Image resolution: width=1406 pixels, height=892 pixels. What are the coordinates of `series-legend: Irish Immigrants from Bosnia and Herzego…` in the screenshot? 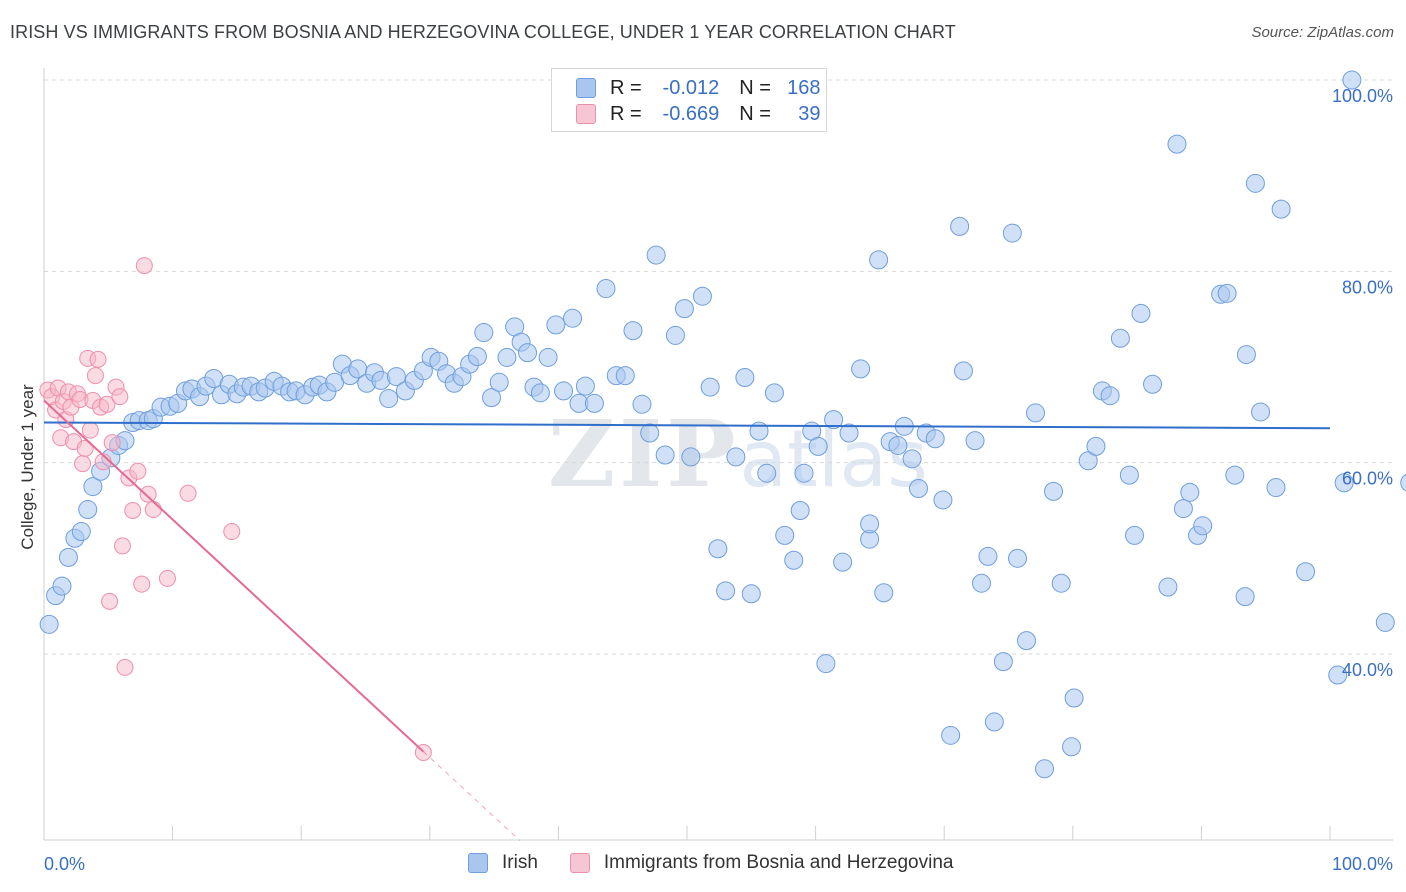 It's located at (726, 863).